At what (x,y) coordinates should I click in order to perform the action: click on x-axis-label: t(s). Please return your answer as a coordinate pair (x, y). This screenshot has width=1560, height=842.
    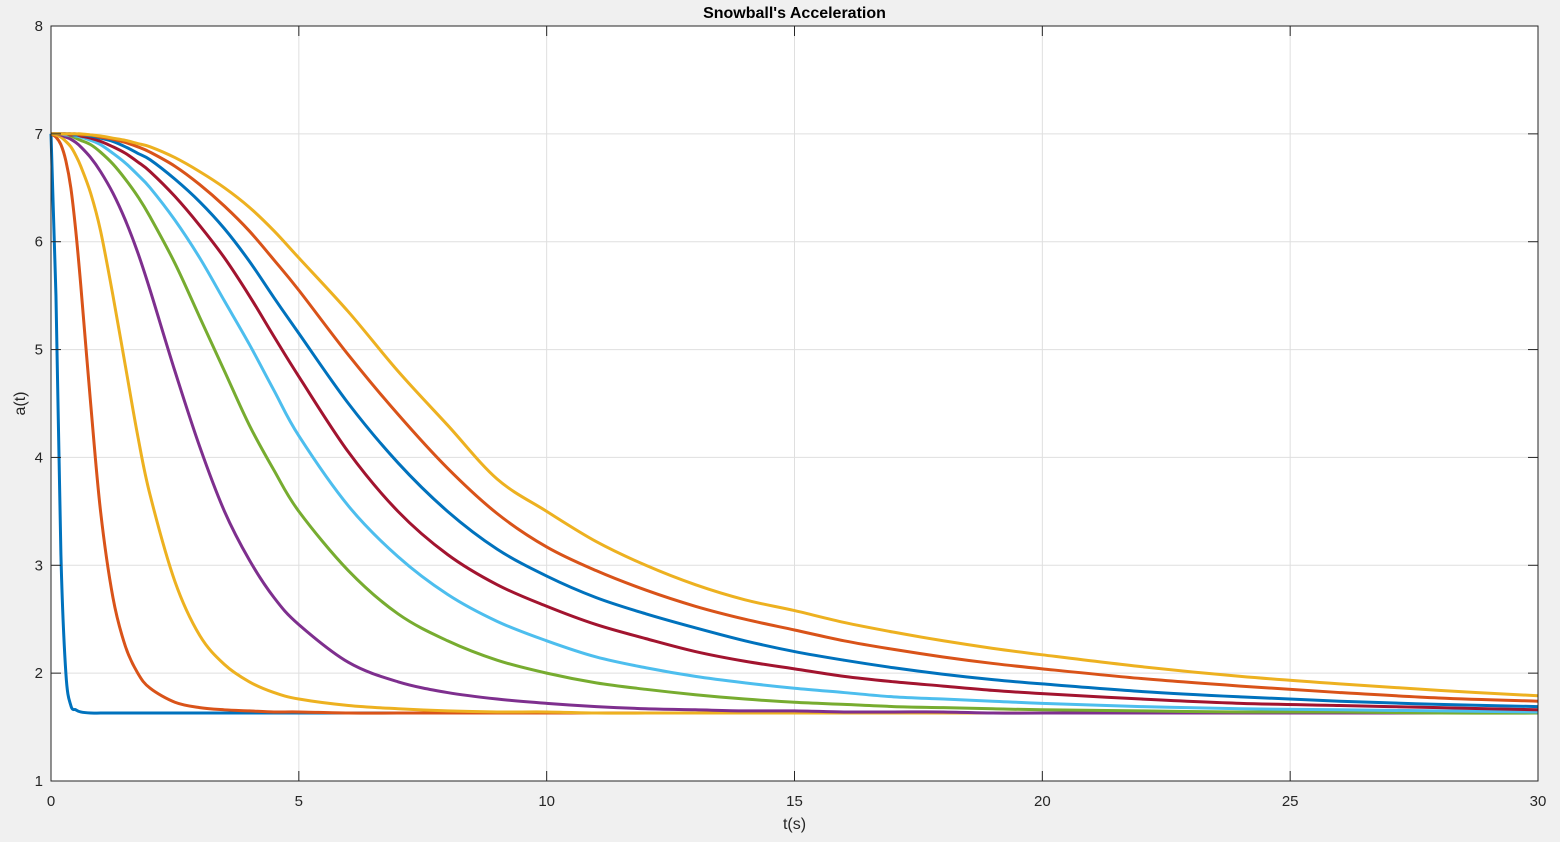
    Looking at the image, I should click on (794, 824).